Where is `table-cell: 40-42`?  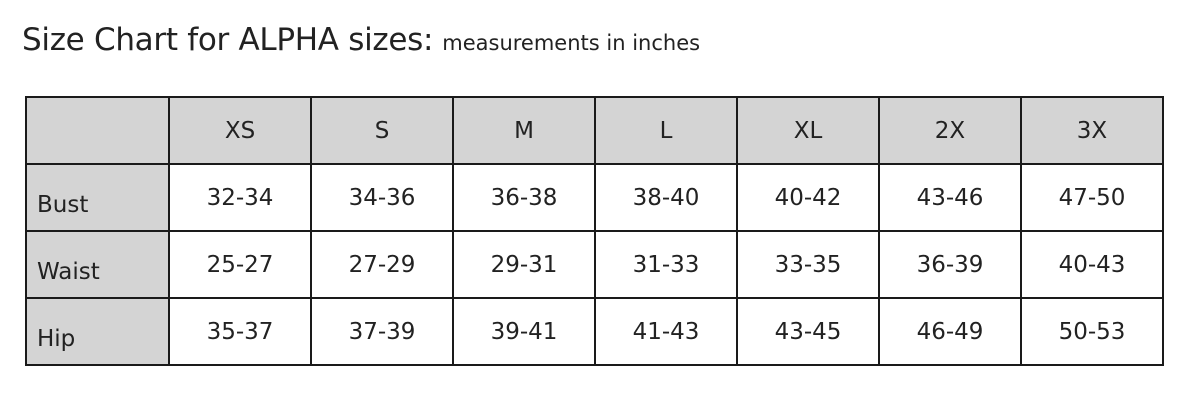
table-cell: 40-42 is located at coordinates (808, 197).